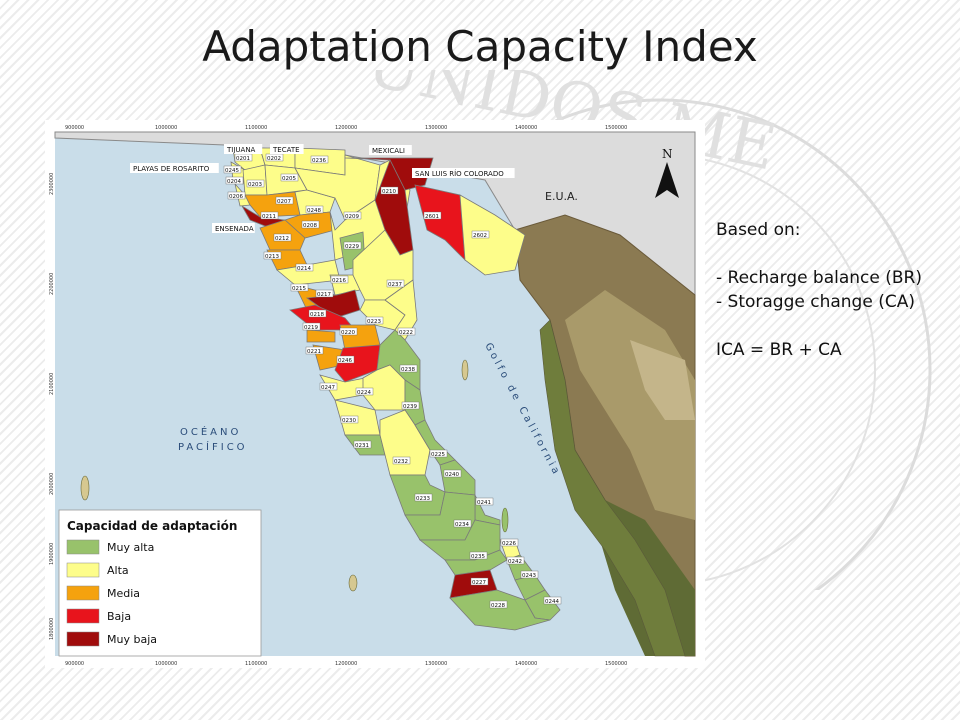 The width and height of the screenshot is (960, 720). What do you see at coordinates (256, 128) in the screenshot?
I see `x-tick-label-top: 1100000` at bounding box center [256, 128].